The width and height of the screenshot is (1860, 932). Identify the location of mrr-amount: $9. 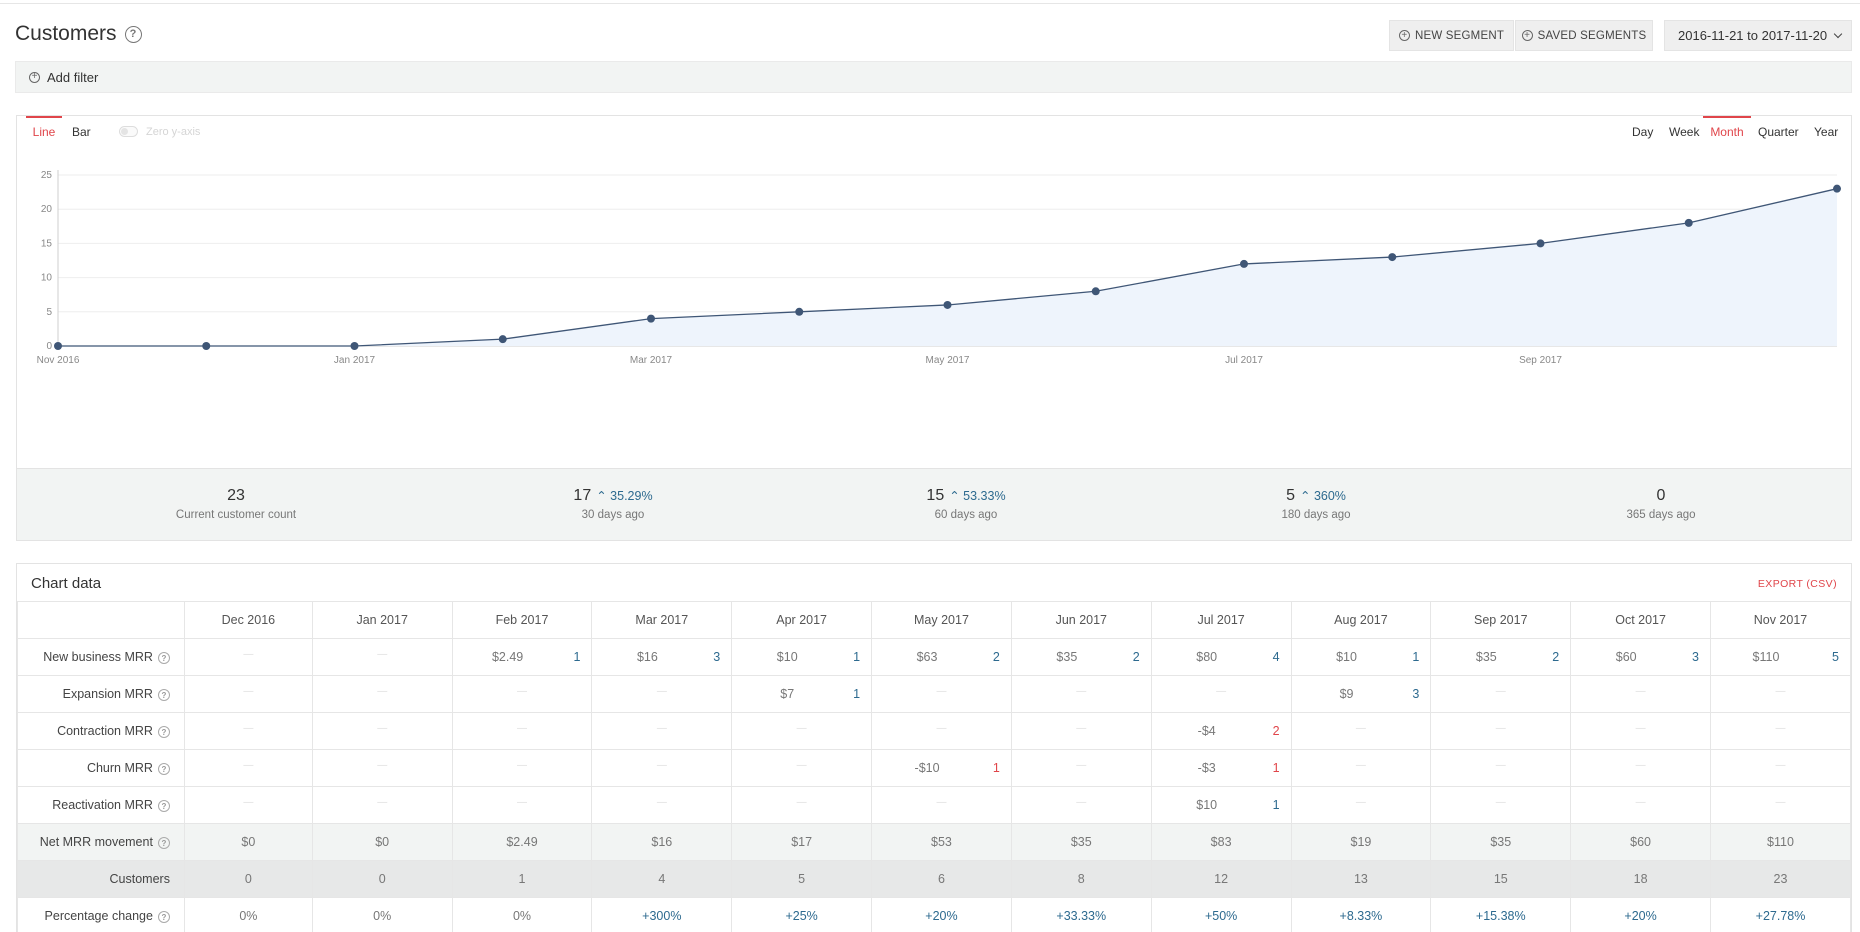
(1346, 694).